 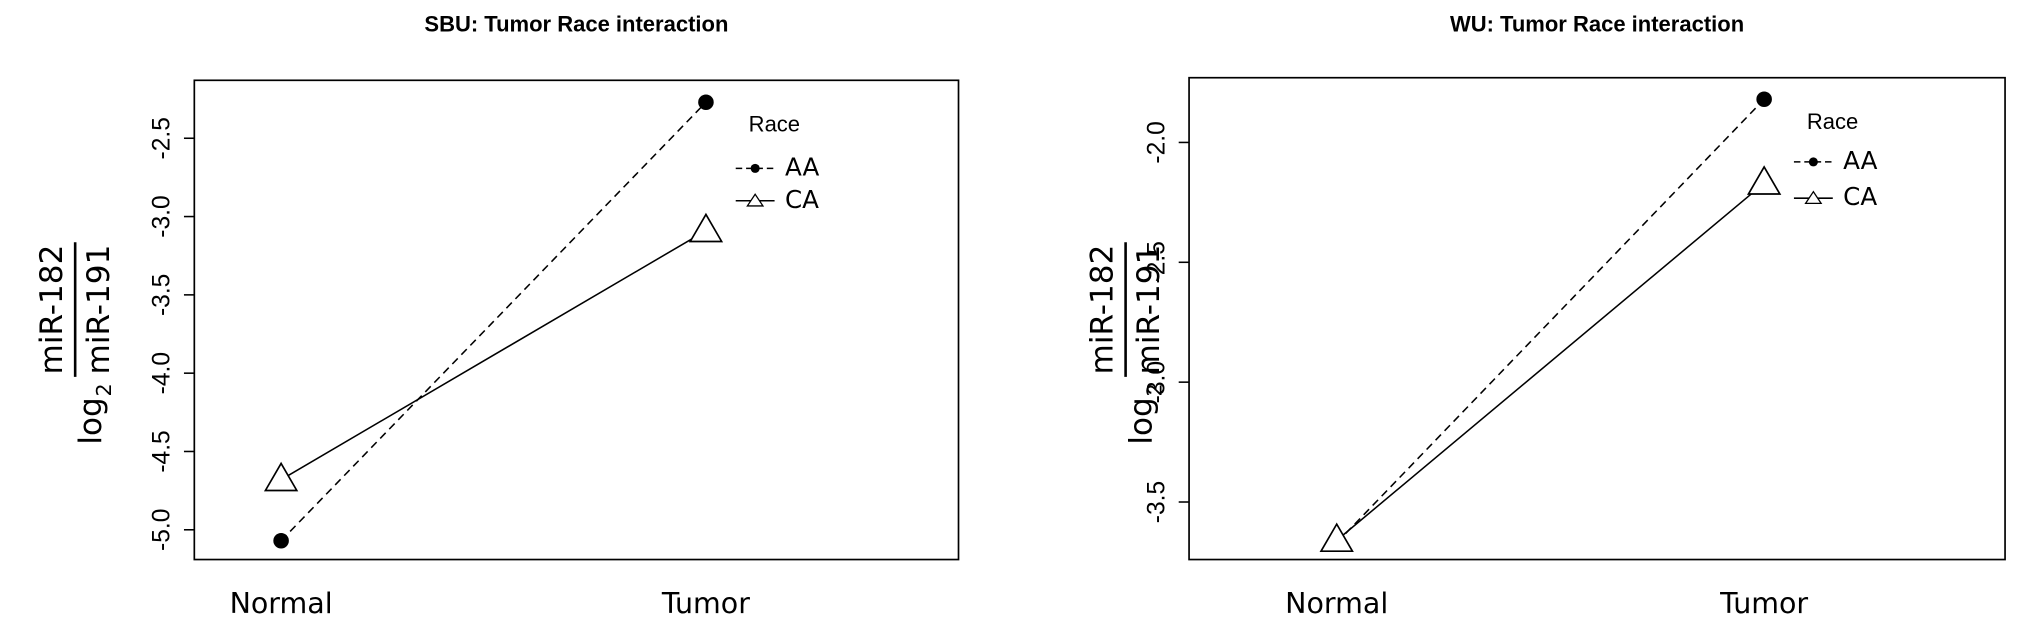 I want to click on y-tick-label: -2.0, so click(x=1156, y=142).